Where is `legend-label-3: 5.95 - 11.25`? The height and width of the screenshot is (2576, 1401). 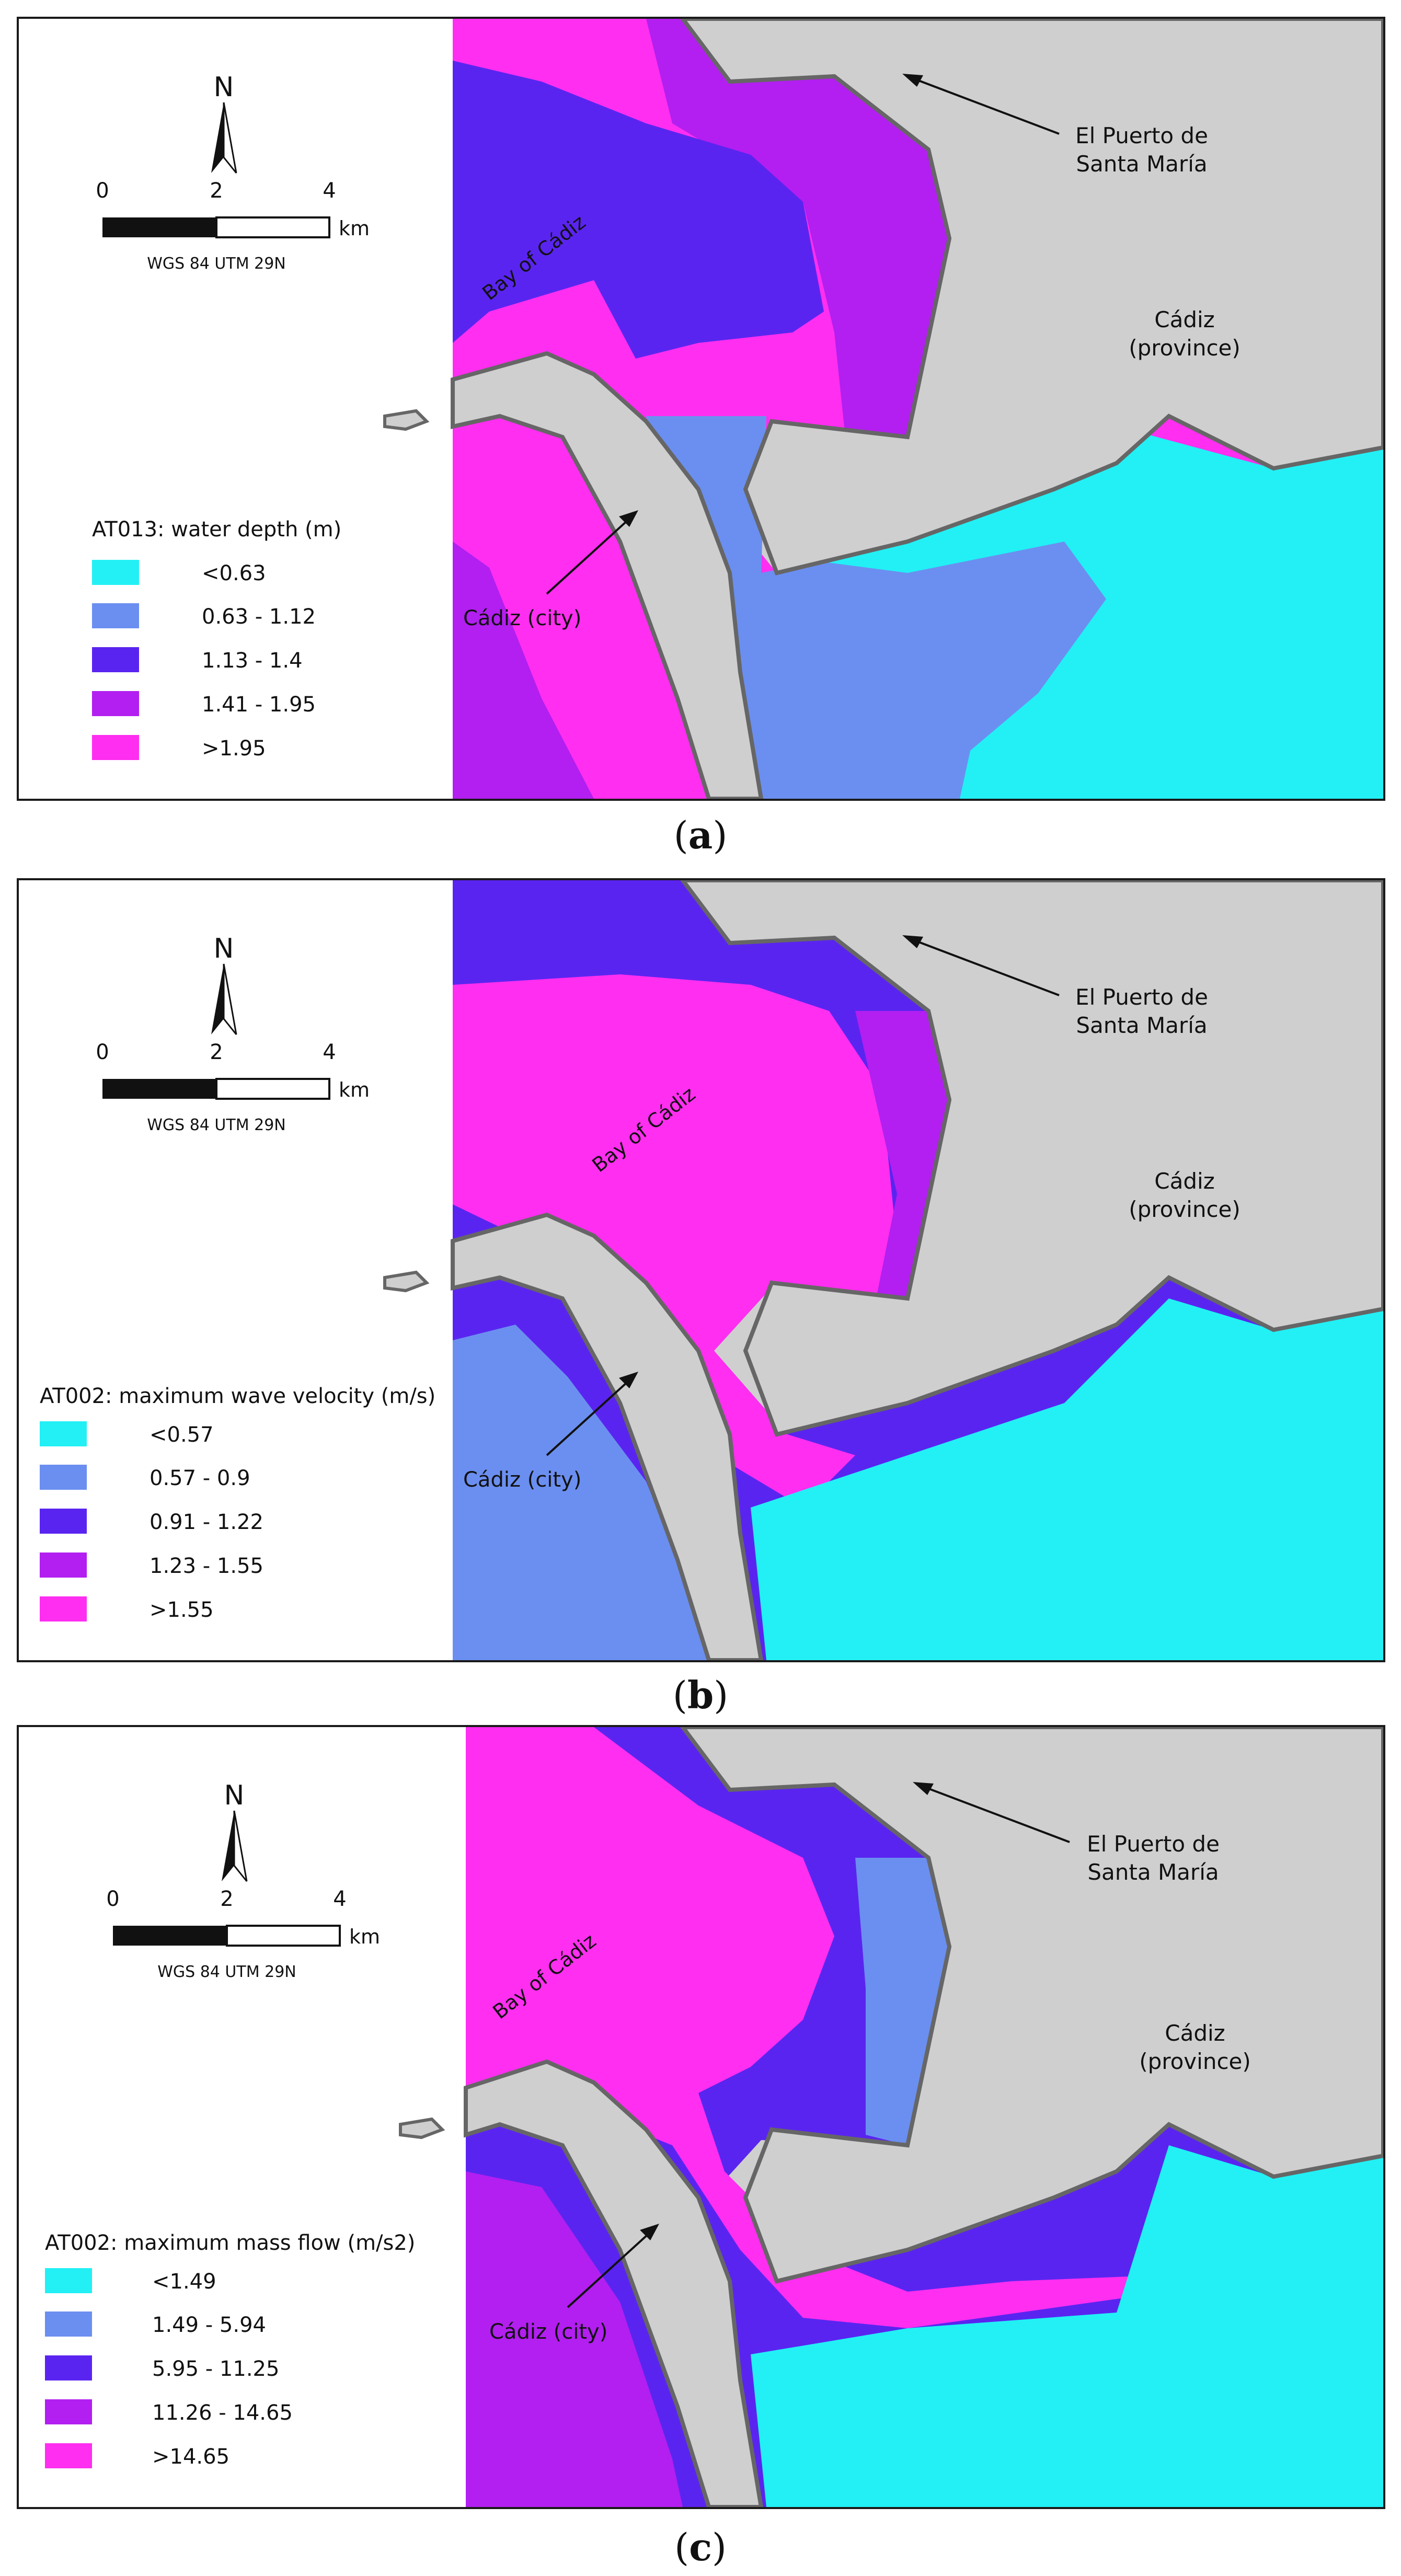 legend-label-3: 5.95 - 11.25 is located at coordinates (215, 2369).